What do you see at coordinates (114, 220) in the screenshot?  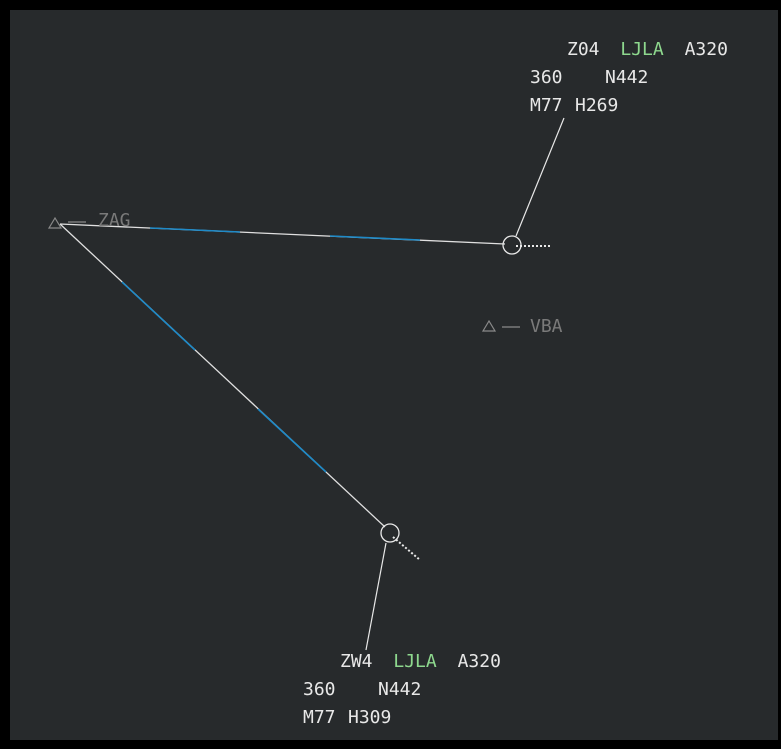 I see `waypoint-label: ZAG` at bounding box center [114, 220].